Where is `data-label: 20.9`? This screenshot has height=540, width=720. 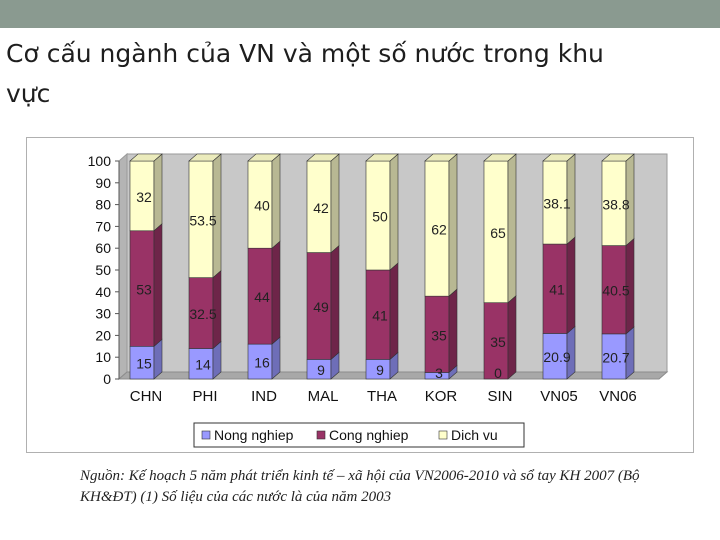 data-label: 20.9 is located at coordinates (556, 357).